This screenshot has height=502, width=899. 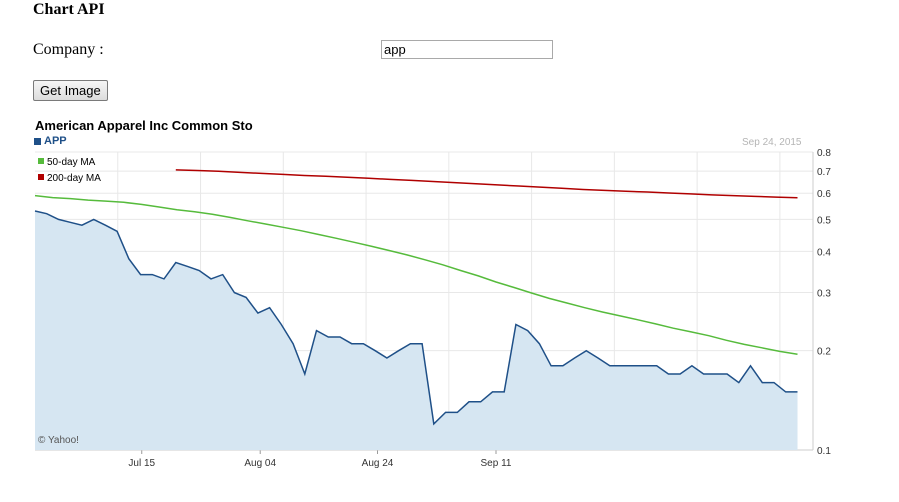 What do you see at coordinates (824, 220) in the screenshot?
I see `y-tick-label: 0.5` at bounding box center [824, 220].